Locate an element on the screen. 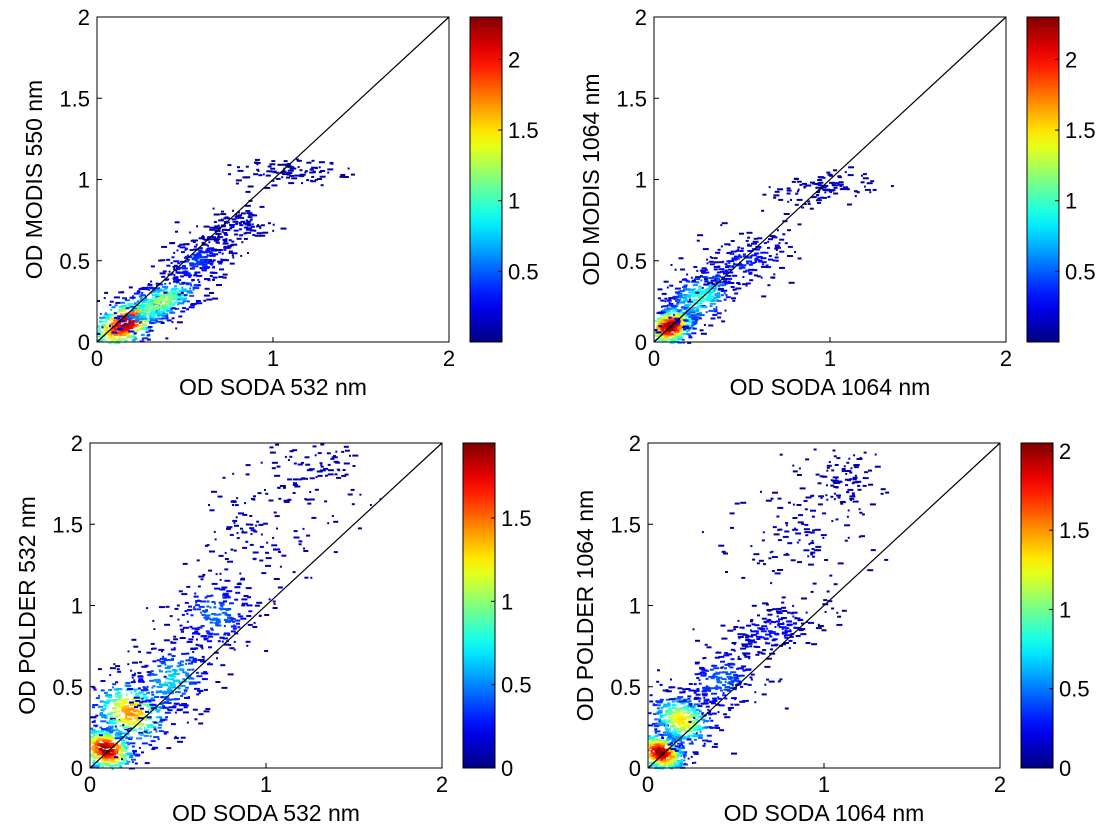 This screenshot has height=836, width=1099. y-tick-label: 0.5 is located at coordinates (631, 261).